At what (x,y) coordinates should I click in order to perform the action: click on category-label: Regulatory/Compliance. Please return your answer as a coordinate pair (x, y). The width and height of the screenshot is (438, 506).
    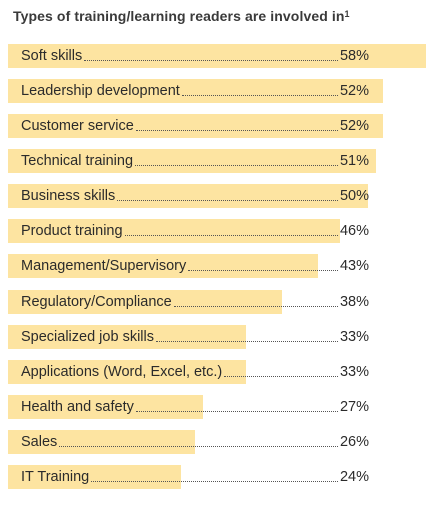
    Looking at the image, I should click on (96, 301).